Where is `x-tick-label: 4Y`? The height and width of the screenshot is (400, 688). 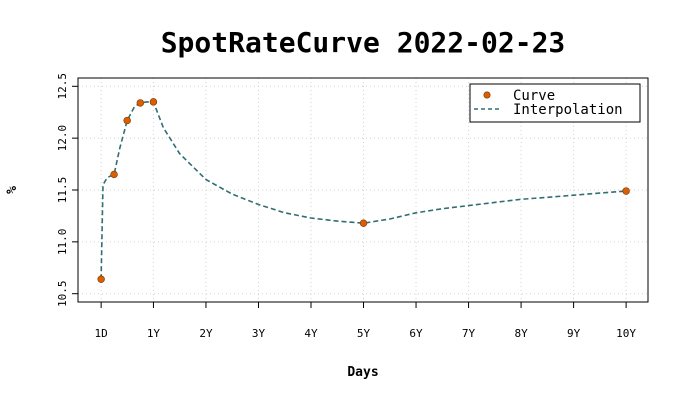
x-tick-label: 4Y is located at coordinates (311, 333).